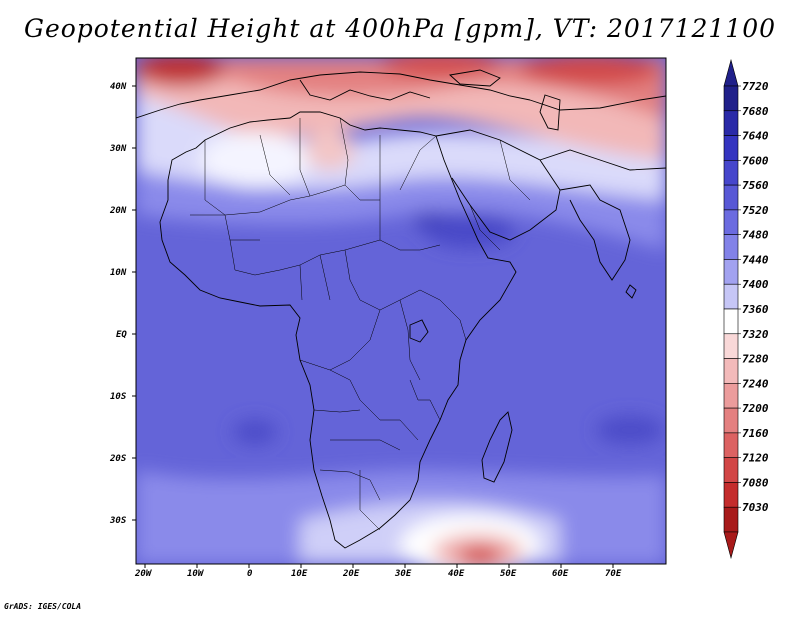 The width and height of the screenshot is (800, 618). What do you see at coordinates (196, 574) in the screenshot?
I see `lon-label-10w: 10W` at bounding box center [196, 574].